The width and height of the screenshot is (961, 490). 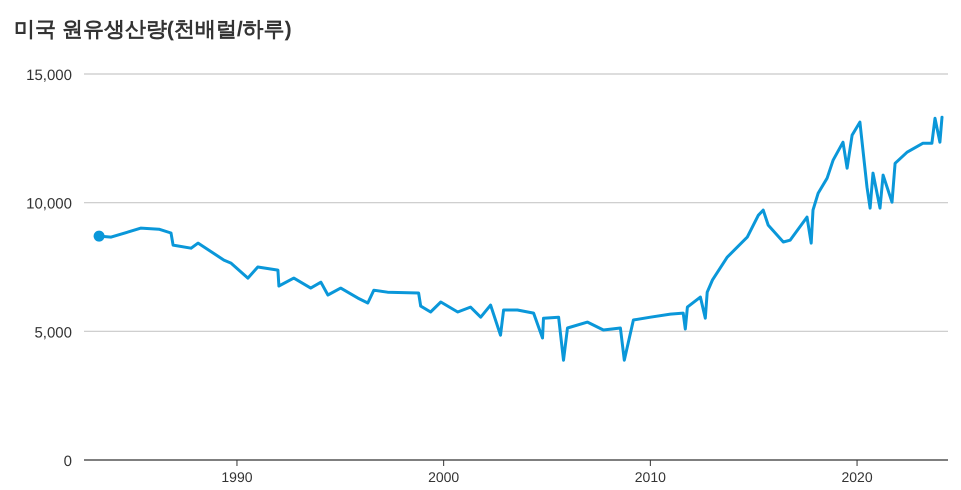 What do you see at coordinates (237, 477) in the screenshot?
I see `x-tick-label: 1990` at bounding box center [237, 477].